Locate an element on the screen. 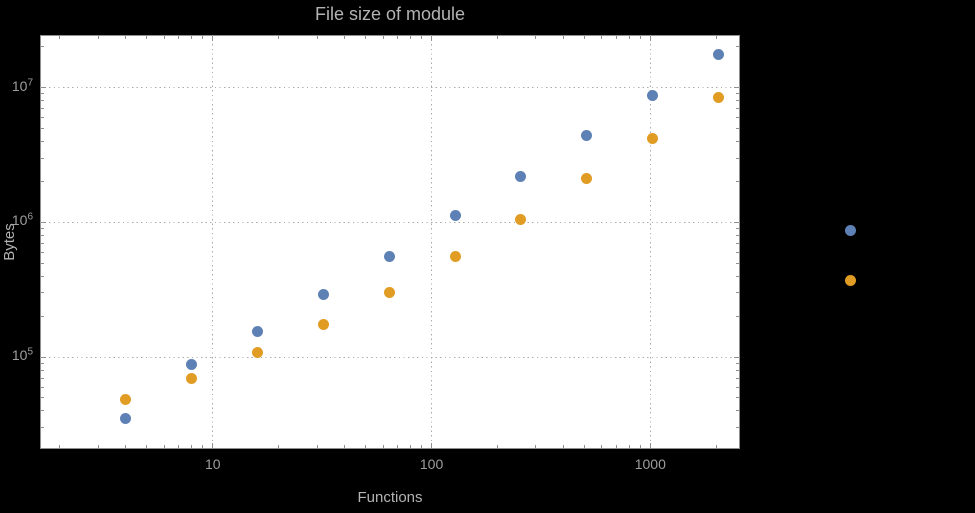 This screenshot has width=975, height=513. y-axis-label: Bytes is located at coordinates (9, 242).